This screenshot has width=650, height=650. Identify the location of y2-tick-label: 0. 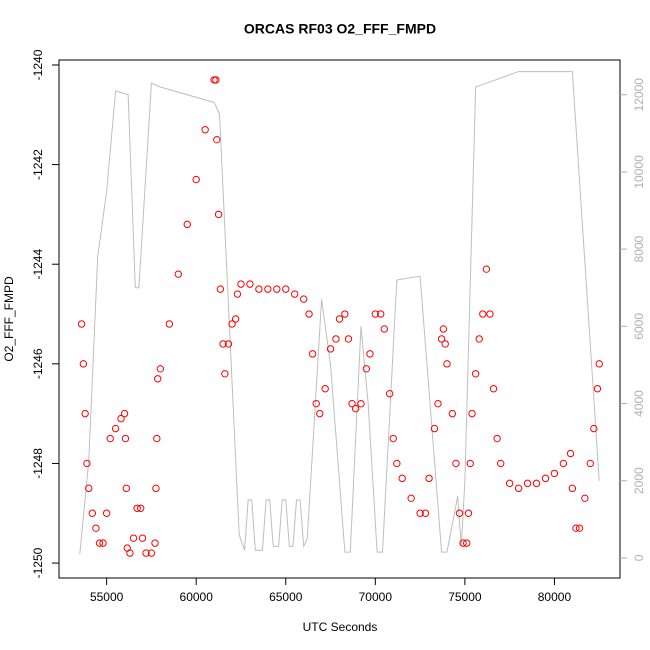
(639, 557).